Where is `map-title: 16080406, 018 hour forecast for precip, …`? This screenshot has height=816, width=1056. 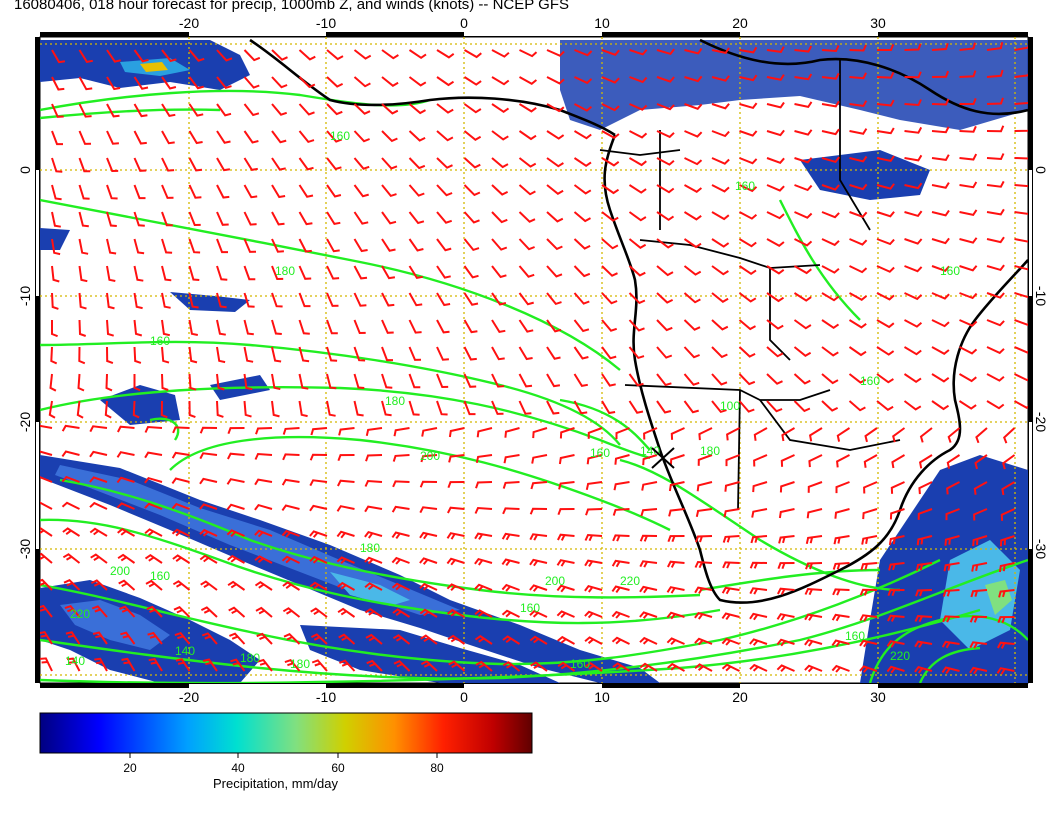 map-title: 16080406, 018 hour forecast for precip, … is located at coordinates (291, 6).